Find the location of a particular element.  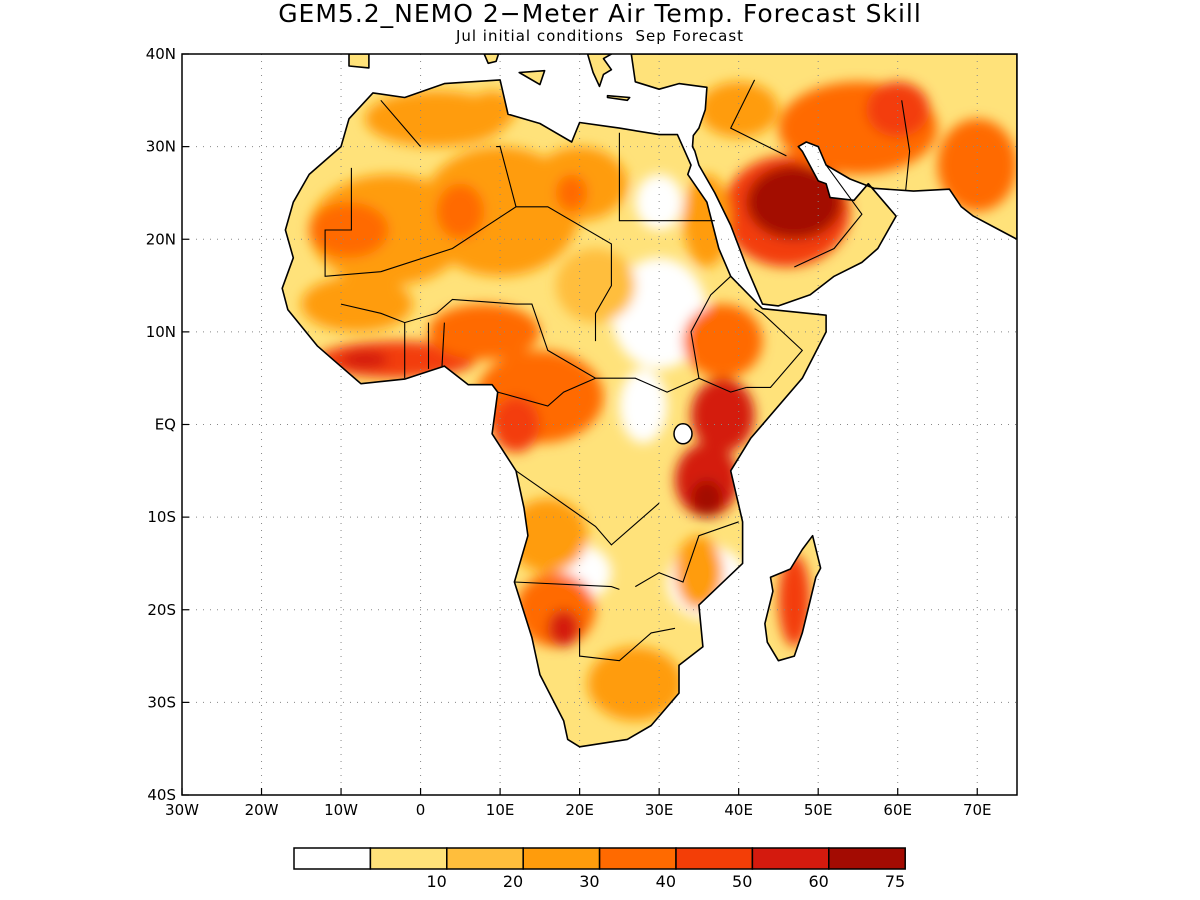

x-tick-label: 60E is located at coordinates (897, 810).